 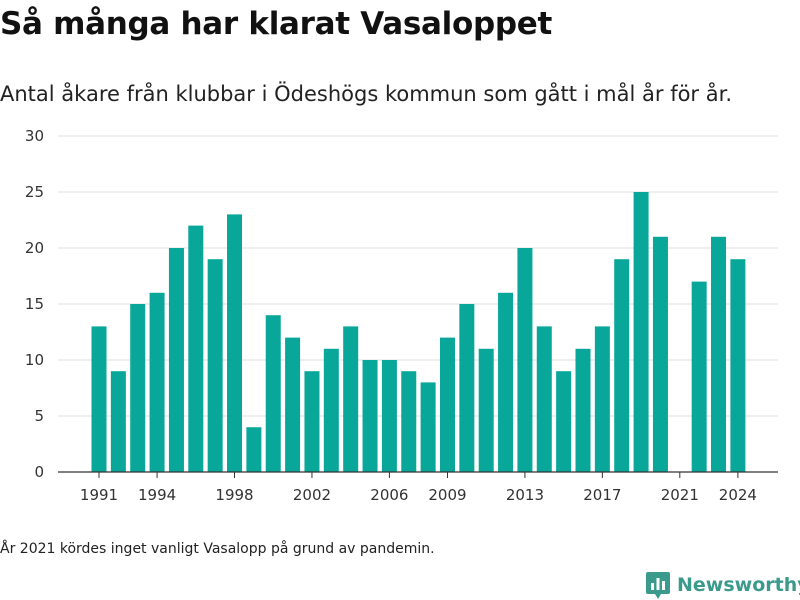 What do you see at coordinates (428, 427) in the screenshot?
I see `bar-2008` at bounding box center [428, 427].